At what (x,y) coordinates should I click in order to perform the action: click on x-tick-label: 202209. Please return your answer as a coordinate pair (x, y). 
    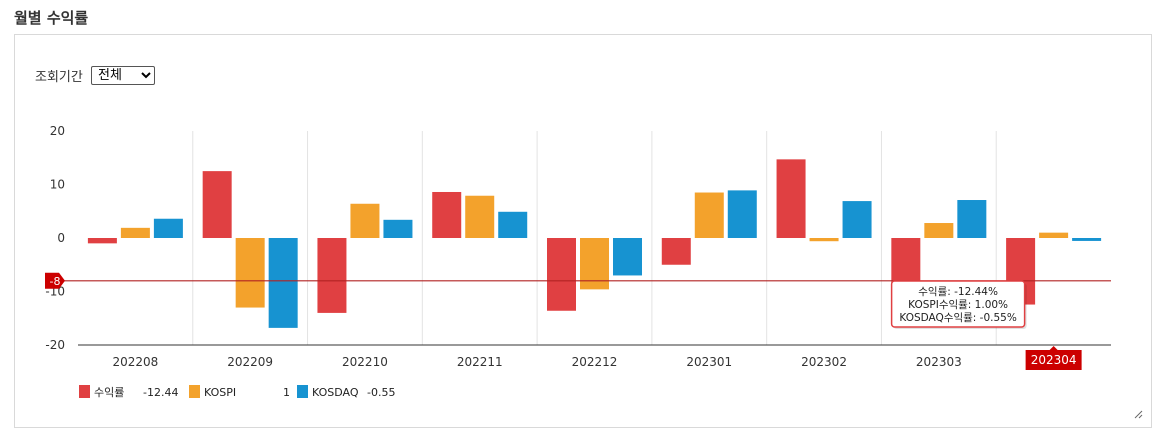
    Looking at the image, I should click on (250, 362).